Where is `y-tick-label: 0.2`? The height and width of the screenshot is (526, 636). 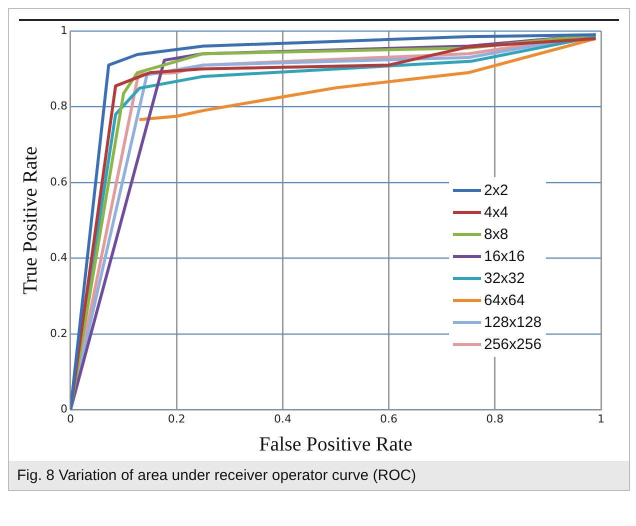 y-tick-label: 0.2 is located at coordinates (59, 333).